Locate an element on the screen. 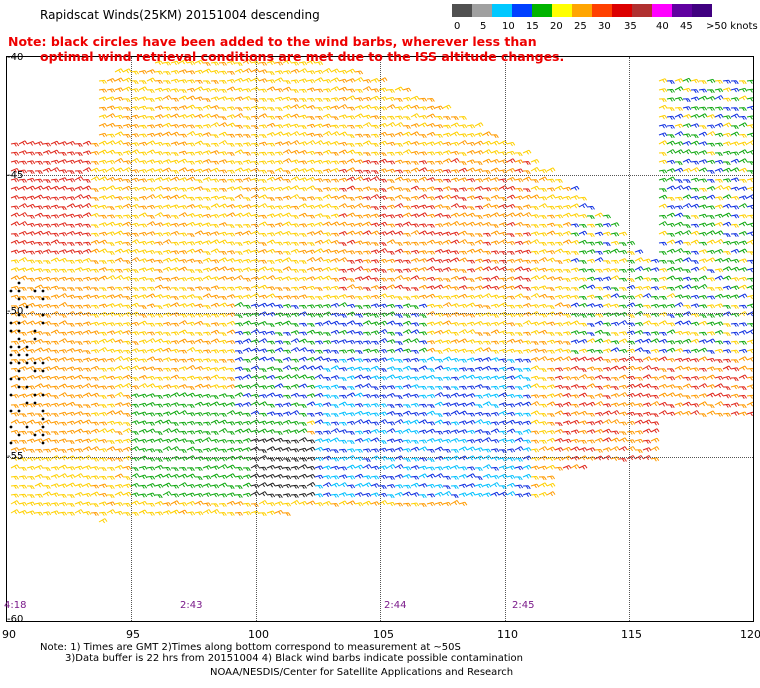 Image resolution: width=760 pixels, height=688 pixels. legend-label-15: 15 is located at coordinates (532, 26).